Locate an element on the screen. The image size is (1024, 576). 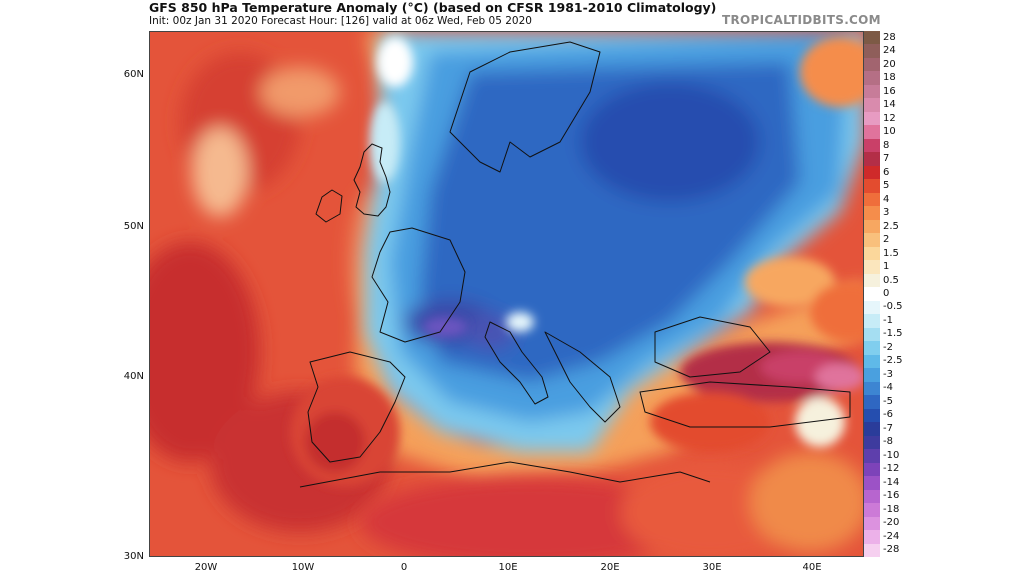
colorbar-label: -12 is located at coordinates (891, 469).